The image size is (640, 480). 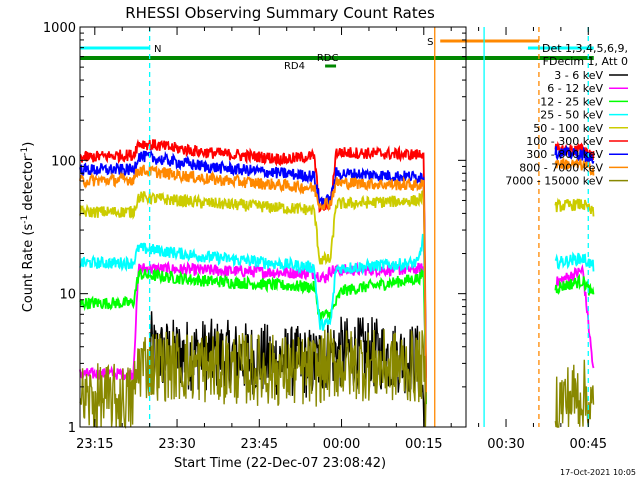 What do you see at coordinates (564, 141) in the screenshot?
I see `legend-label-100-300-kev: 100 - 300 keV` at bounding box center [564, 141].